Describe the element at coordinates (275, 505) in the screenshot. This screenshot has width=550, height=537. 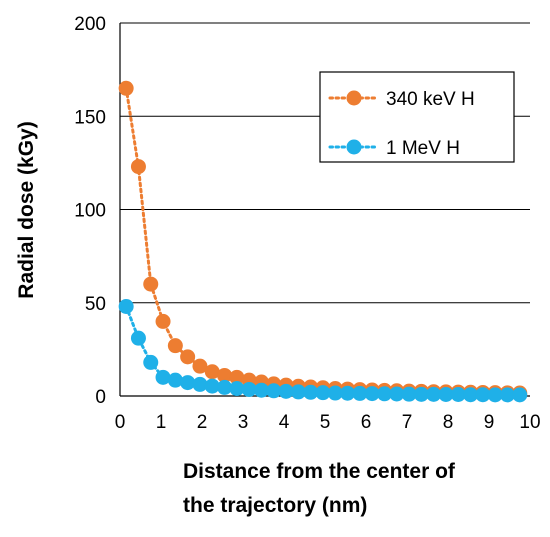
I see `x-axis-title-line: the trajectory (nm)` at that location.